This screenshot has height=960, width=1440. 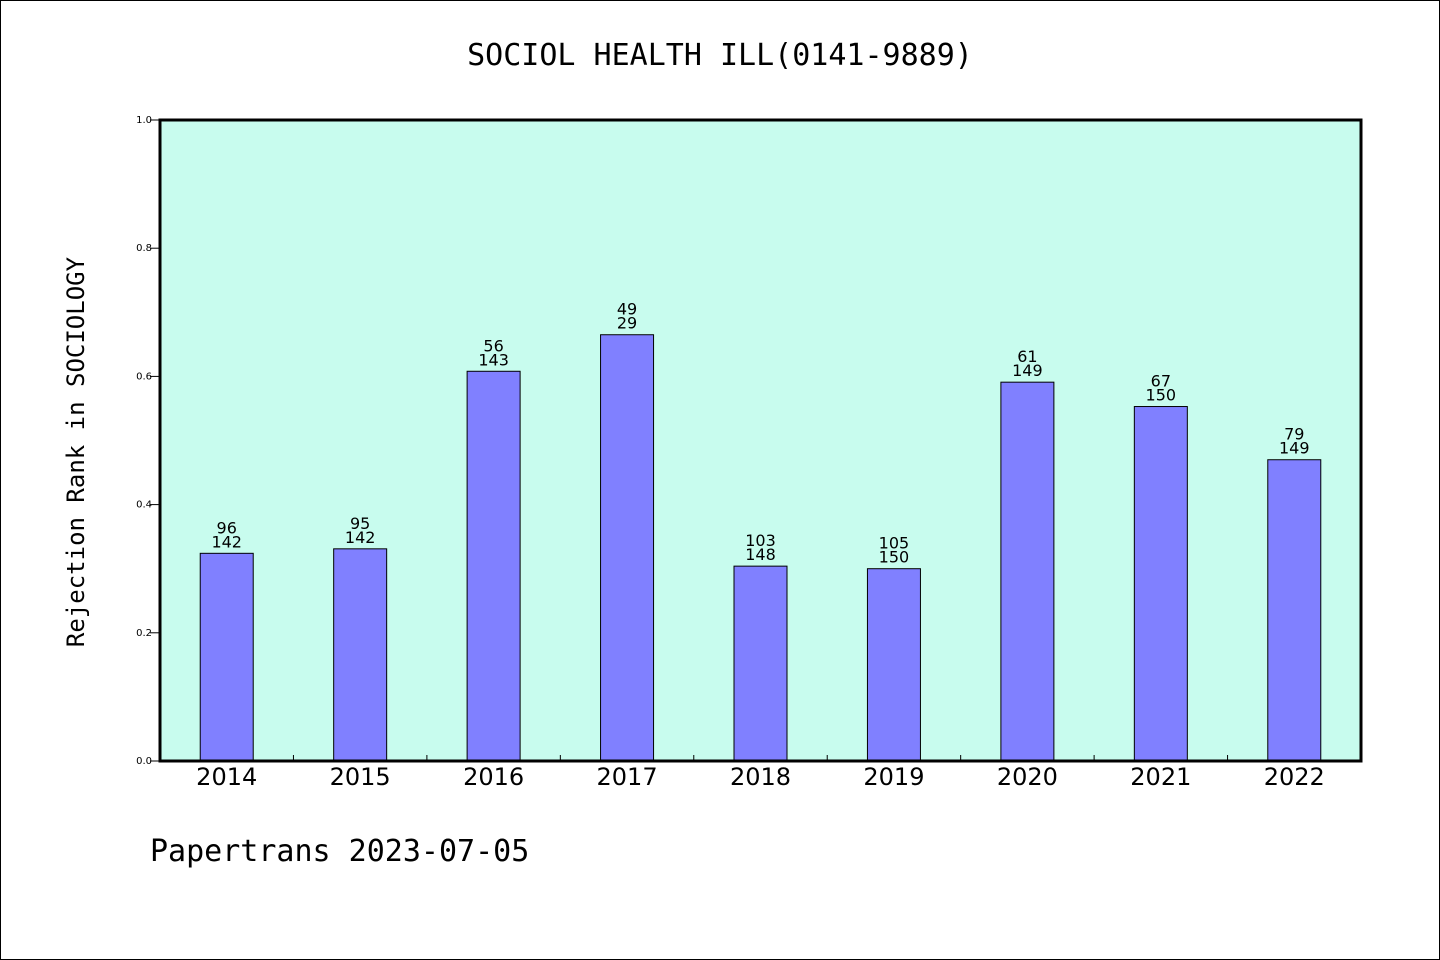 What do you see at coordinates (627, 548) in the screenshot?
I see `bar-2017` at bounding box center [627, 548].